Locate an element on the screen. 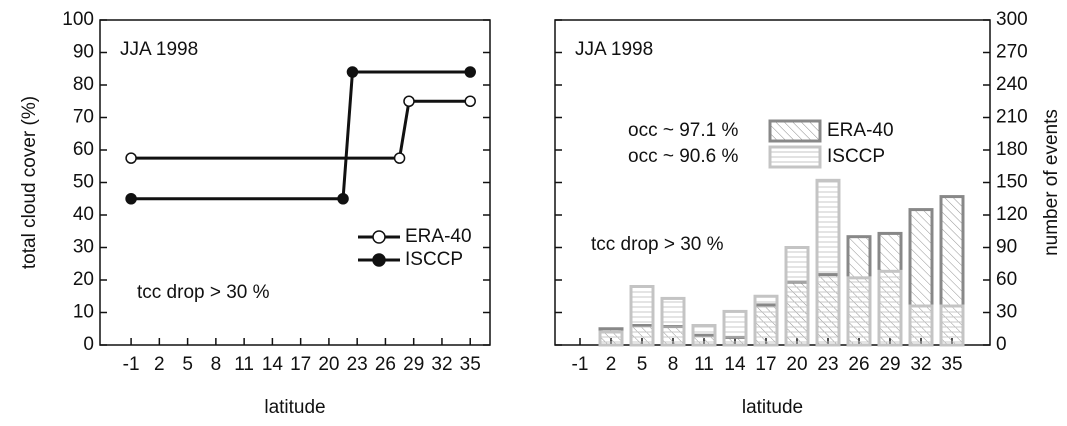 The image size is (1067, 426). y-tick-label: 270 is located at coordinates (1012, 52).